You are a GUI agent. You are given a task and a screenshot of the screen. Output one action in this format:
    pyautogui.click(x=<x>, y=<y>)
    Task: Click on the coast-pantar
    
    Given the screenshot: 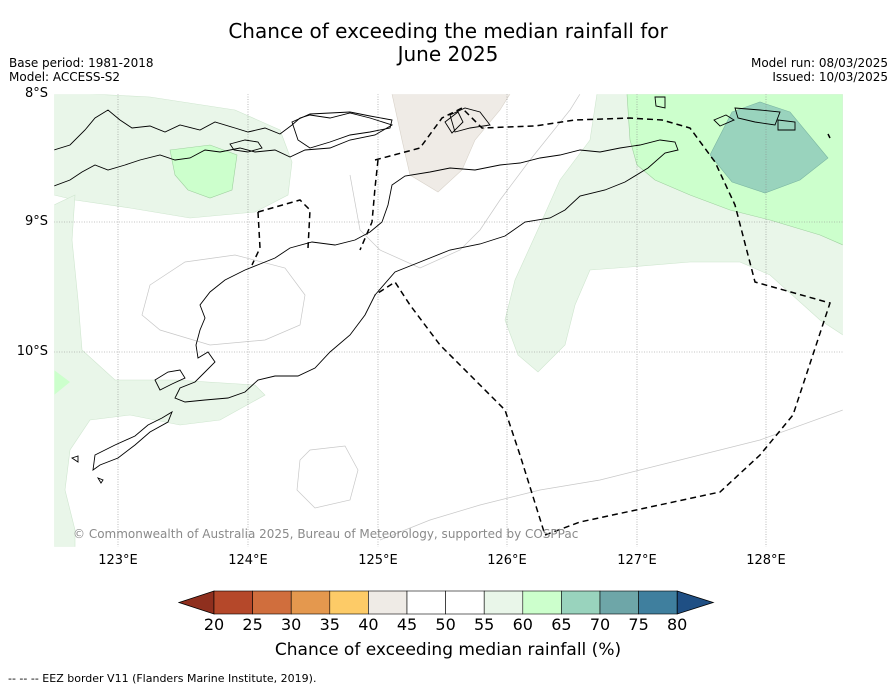 What is the action you would take?
    pyautogui.click(x=246, y=146)
    